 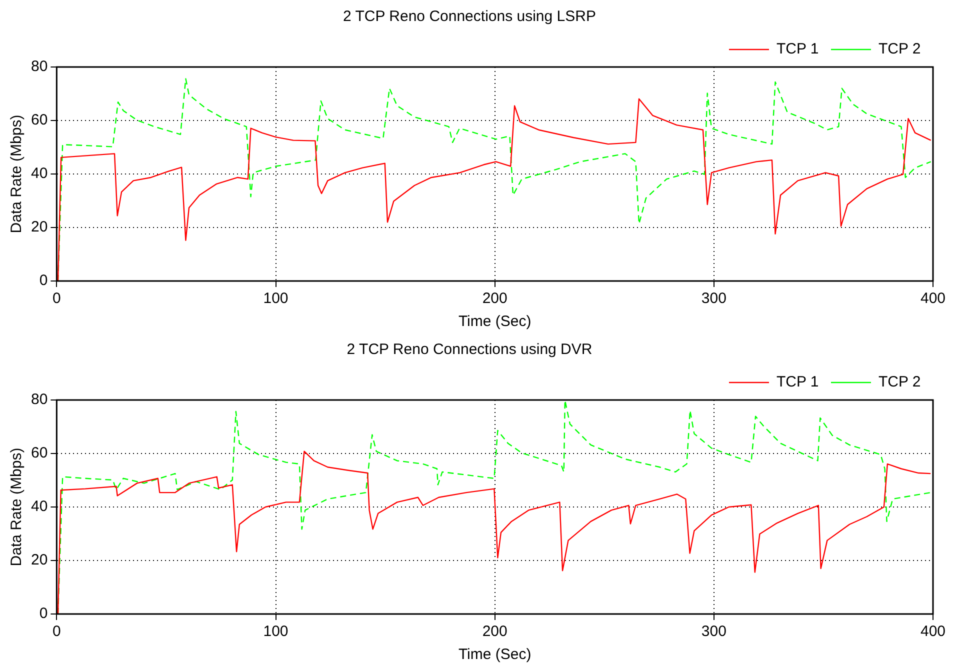 What do you see at coordinates (469, 349) in the screenshot?
I see `chart-title: 2 TCP Reno Connections using DVR` at bounding box center [469, 349].